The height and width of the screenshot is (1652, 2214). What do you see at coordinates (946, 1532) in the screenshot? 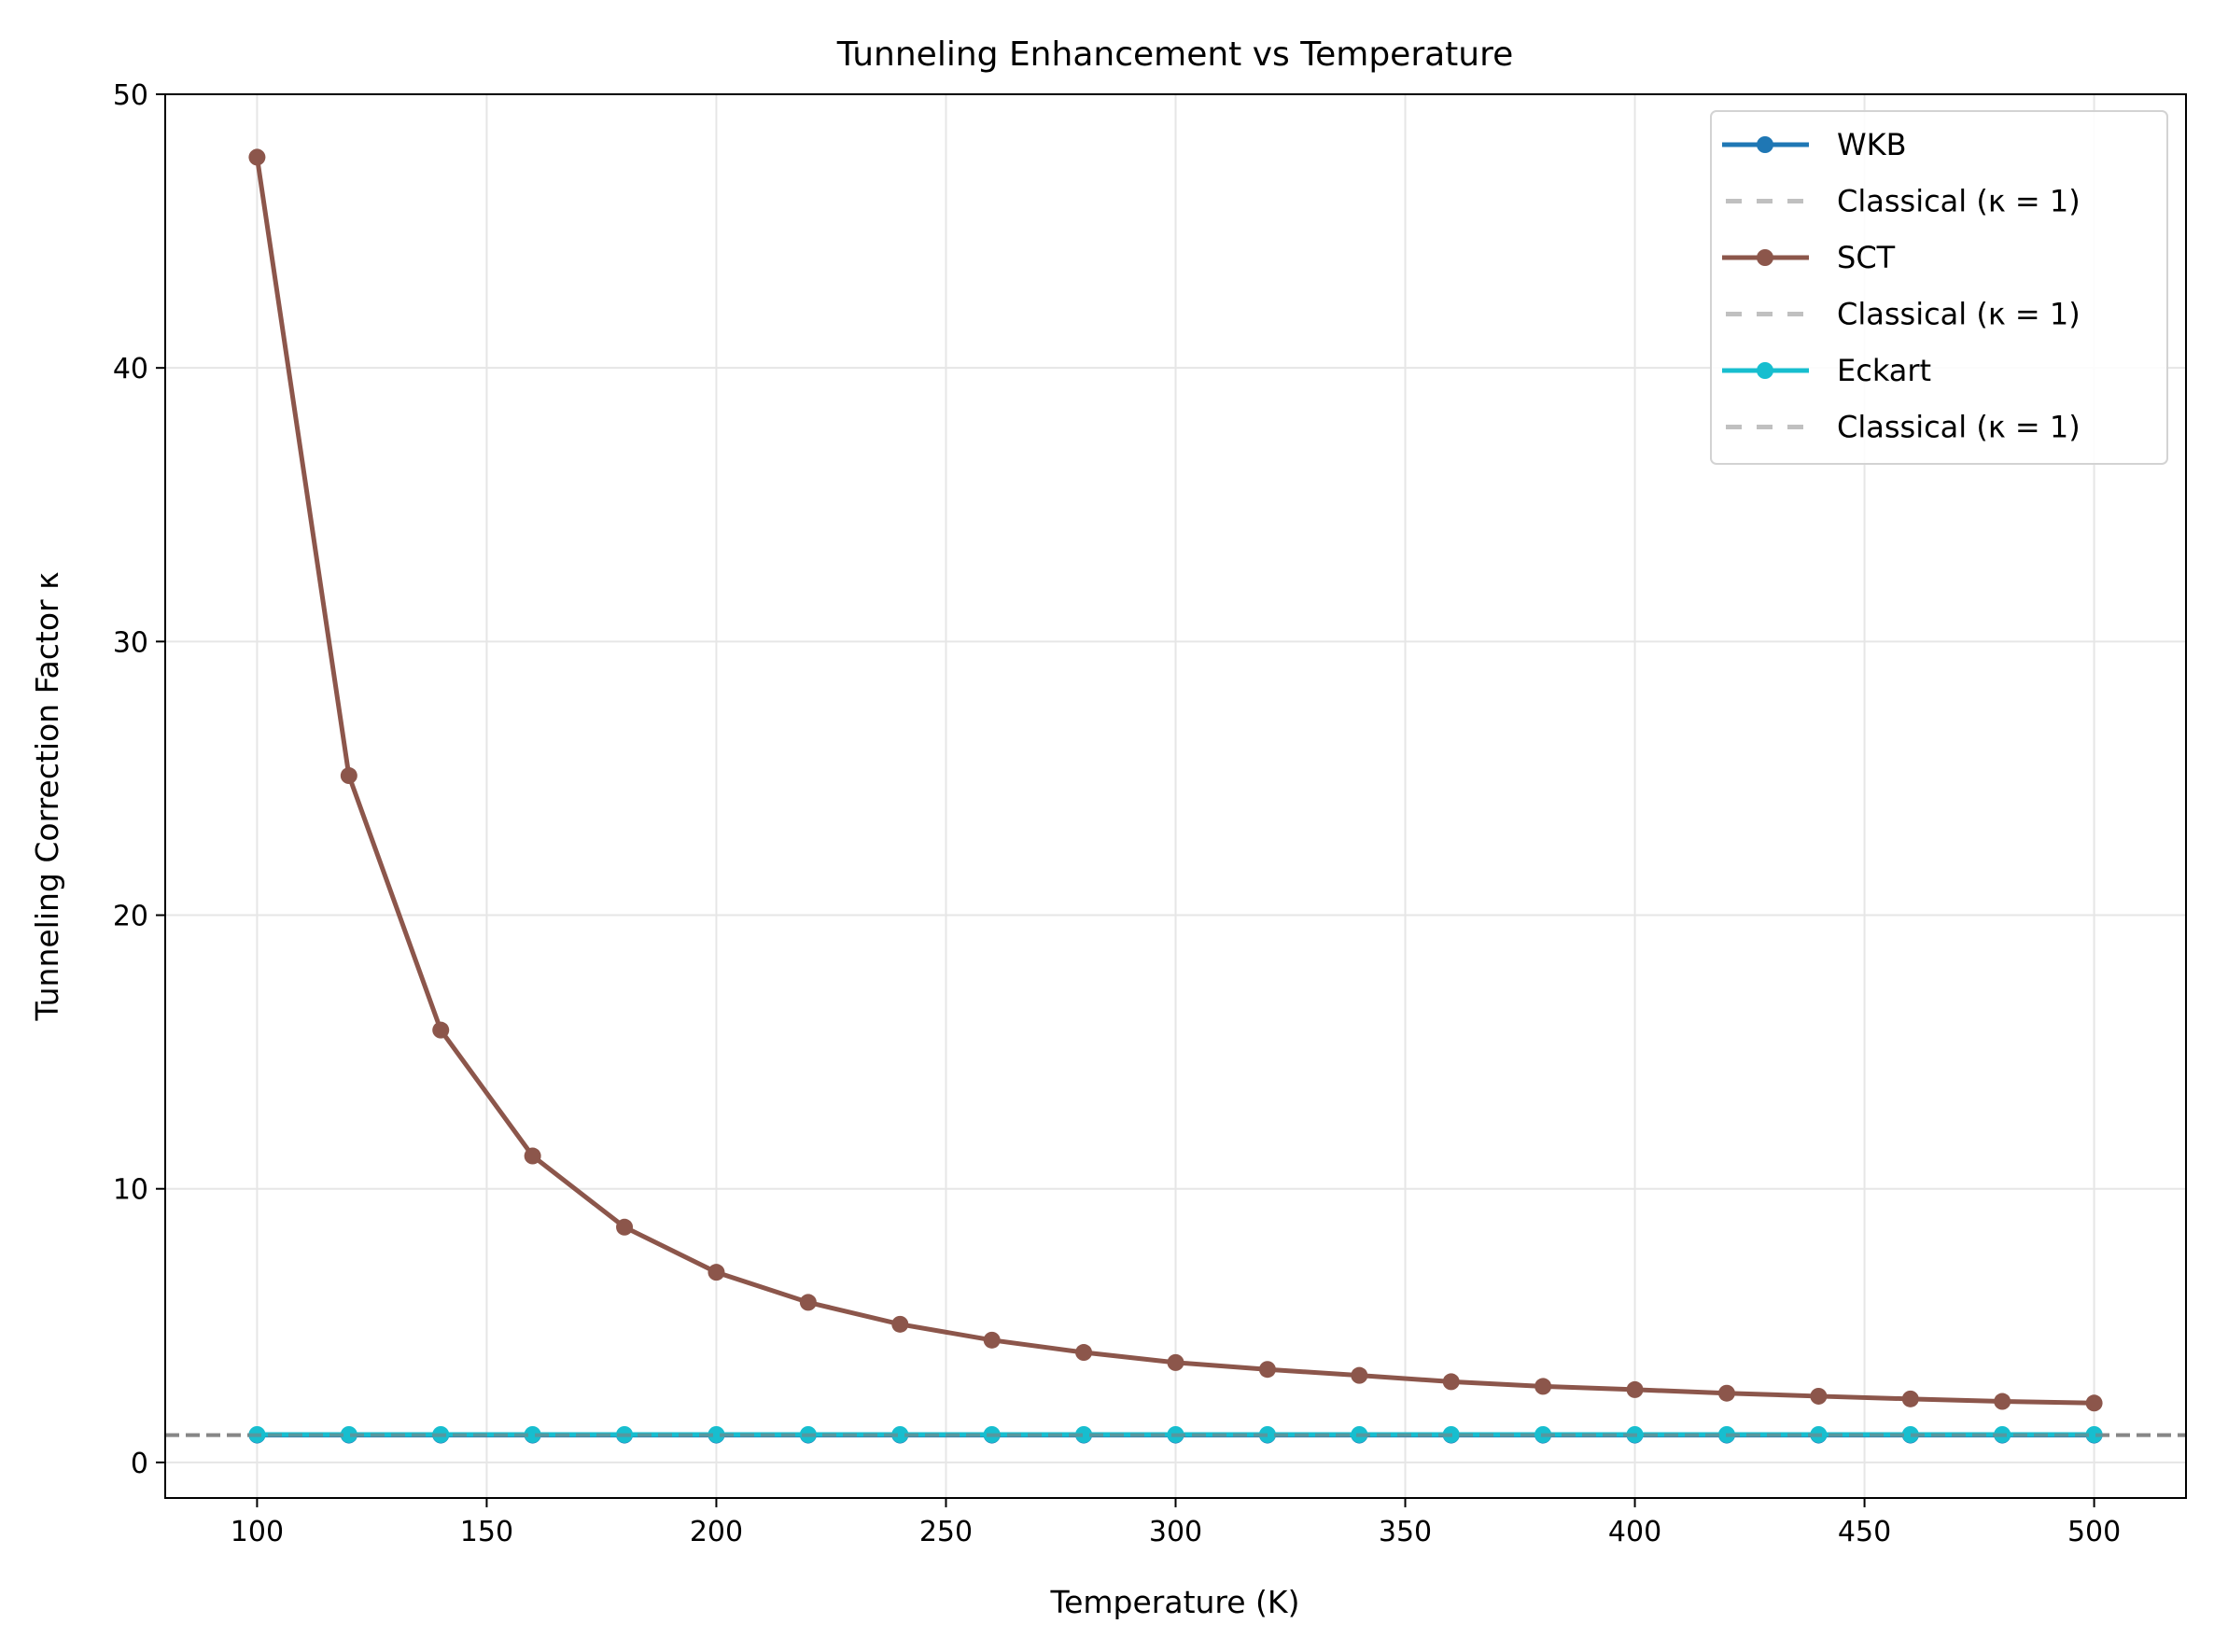
I see `x-tick-label: 250` at bounding box center [946, 1532].